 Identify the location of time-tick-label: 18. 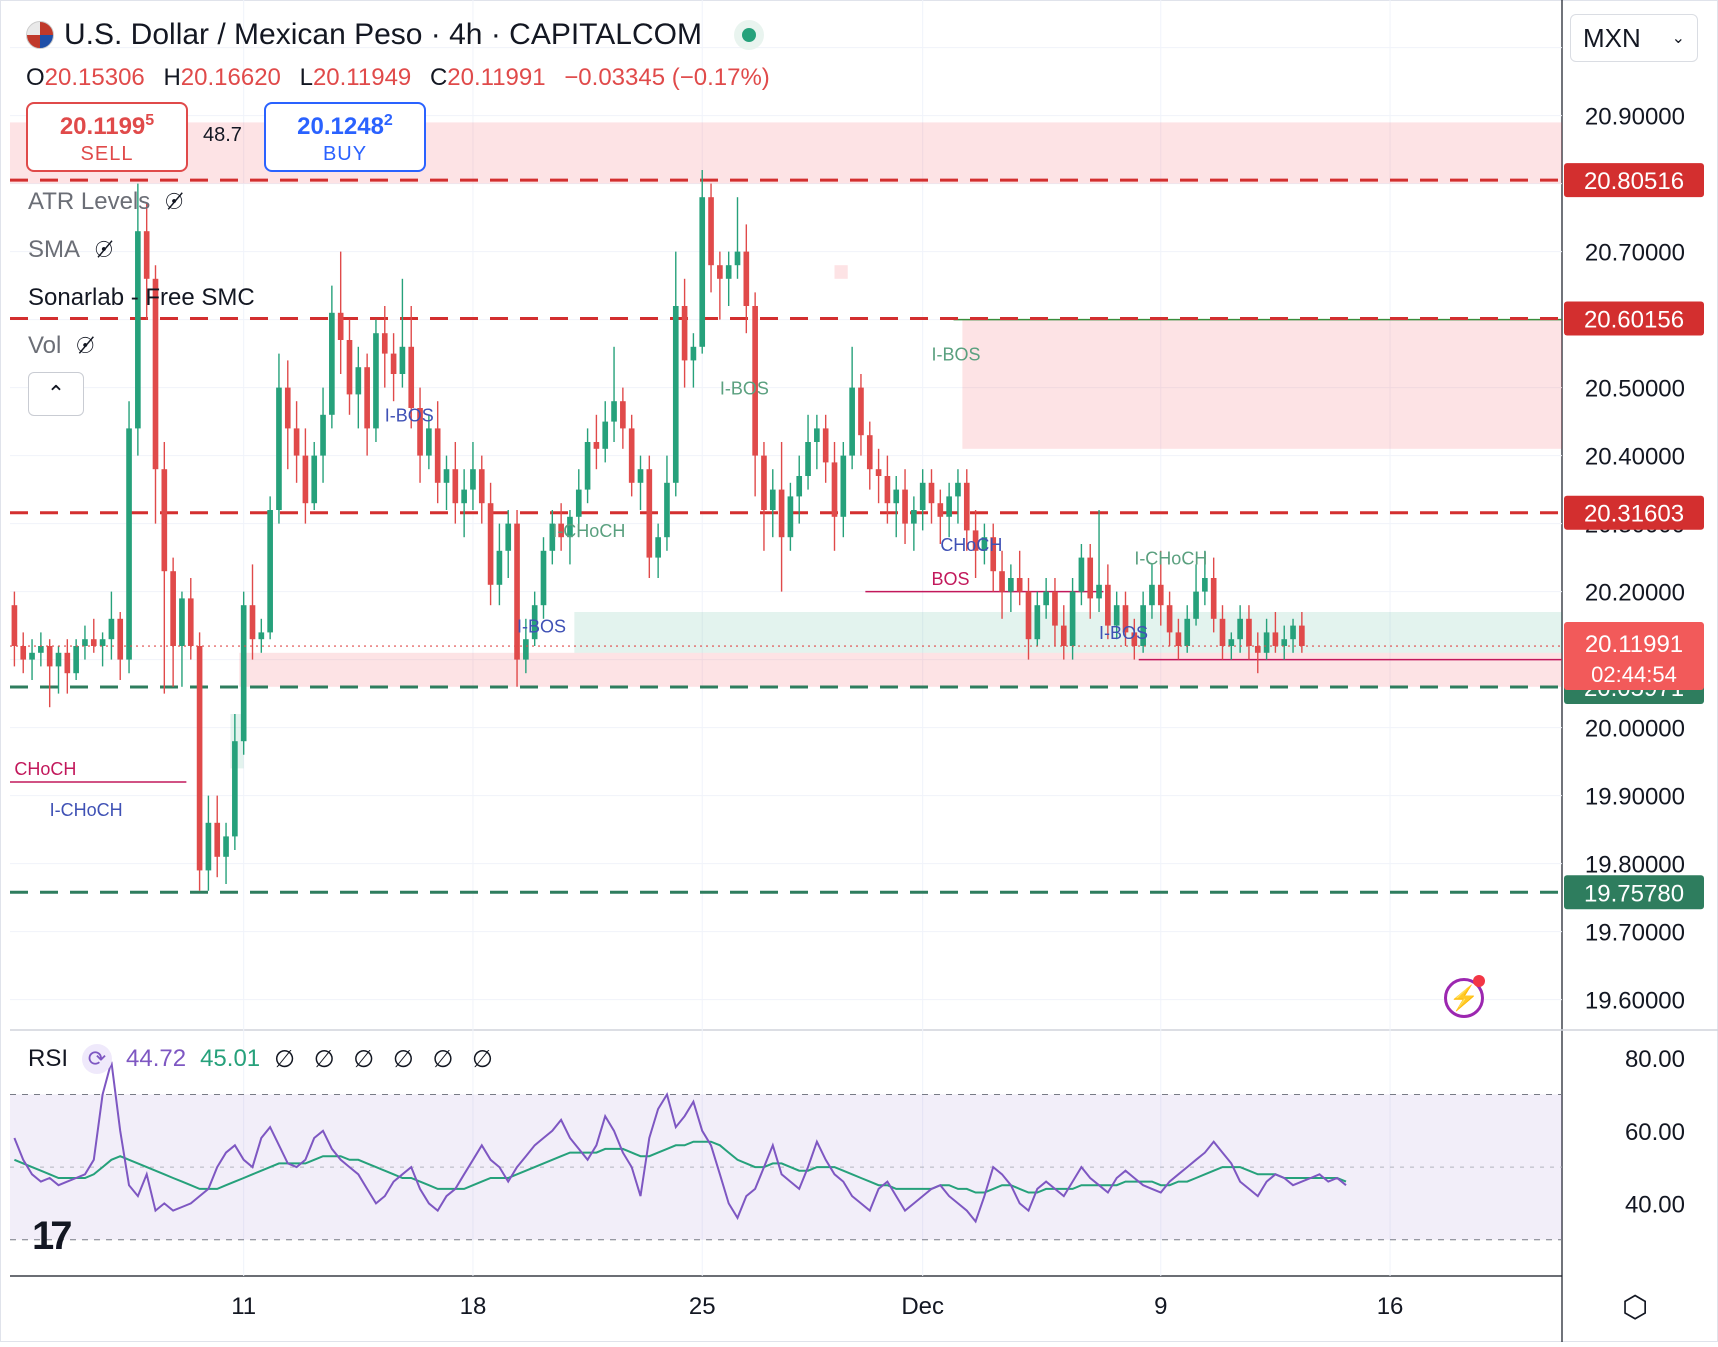
(473, 1306).